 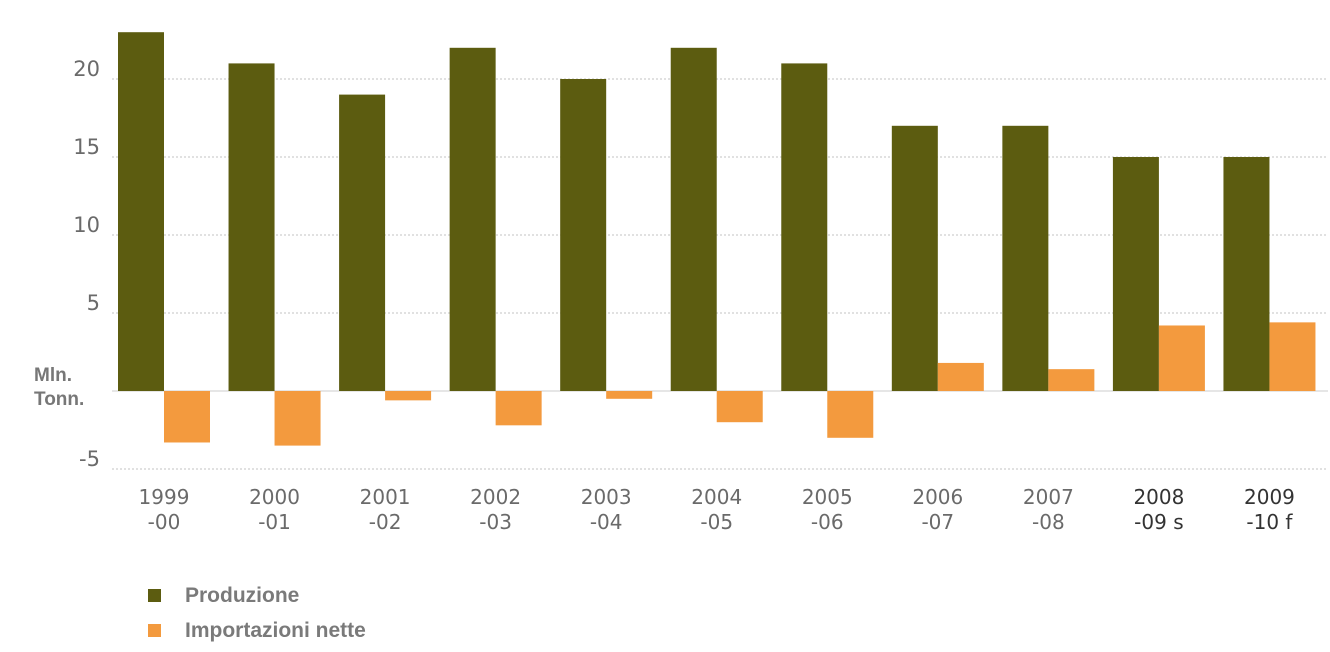 What do you see at coordinates (937, 497) in the screenshot?
I see `x-tick-label-year: 2006` at bounding box center [937, 497].